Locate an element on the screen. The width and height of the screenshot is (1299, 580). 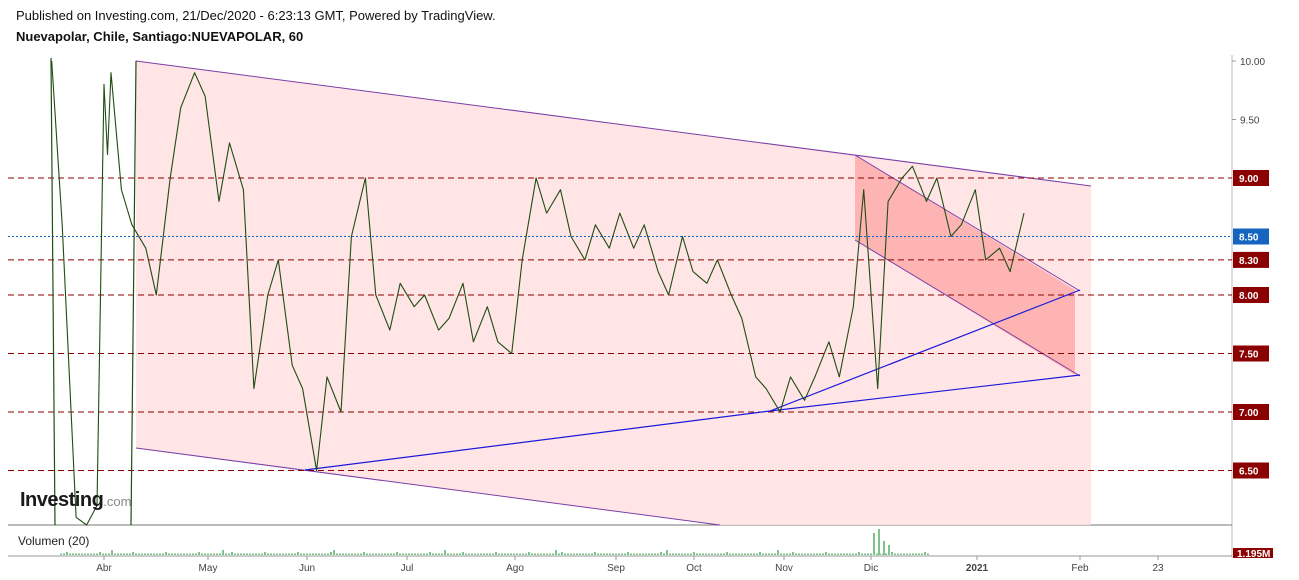
level-badge-9.00 is located at coordinates (1251, 178).